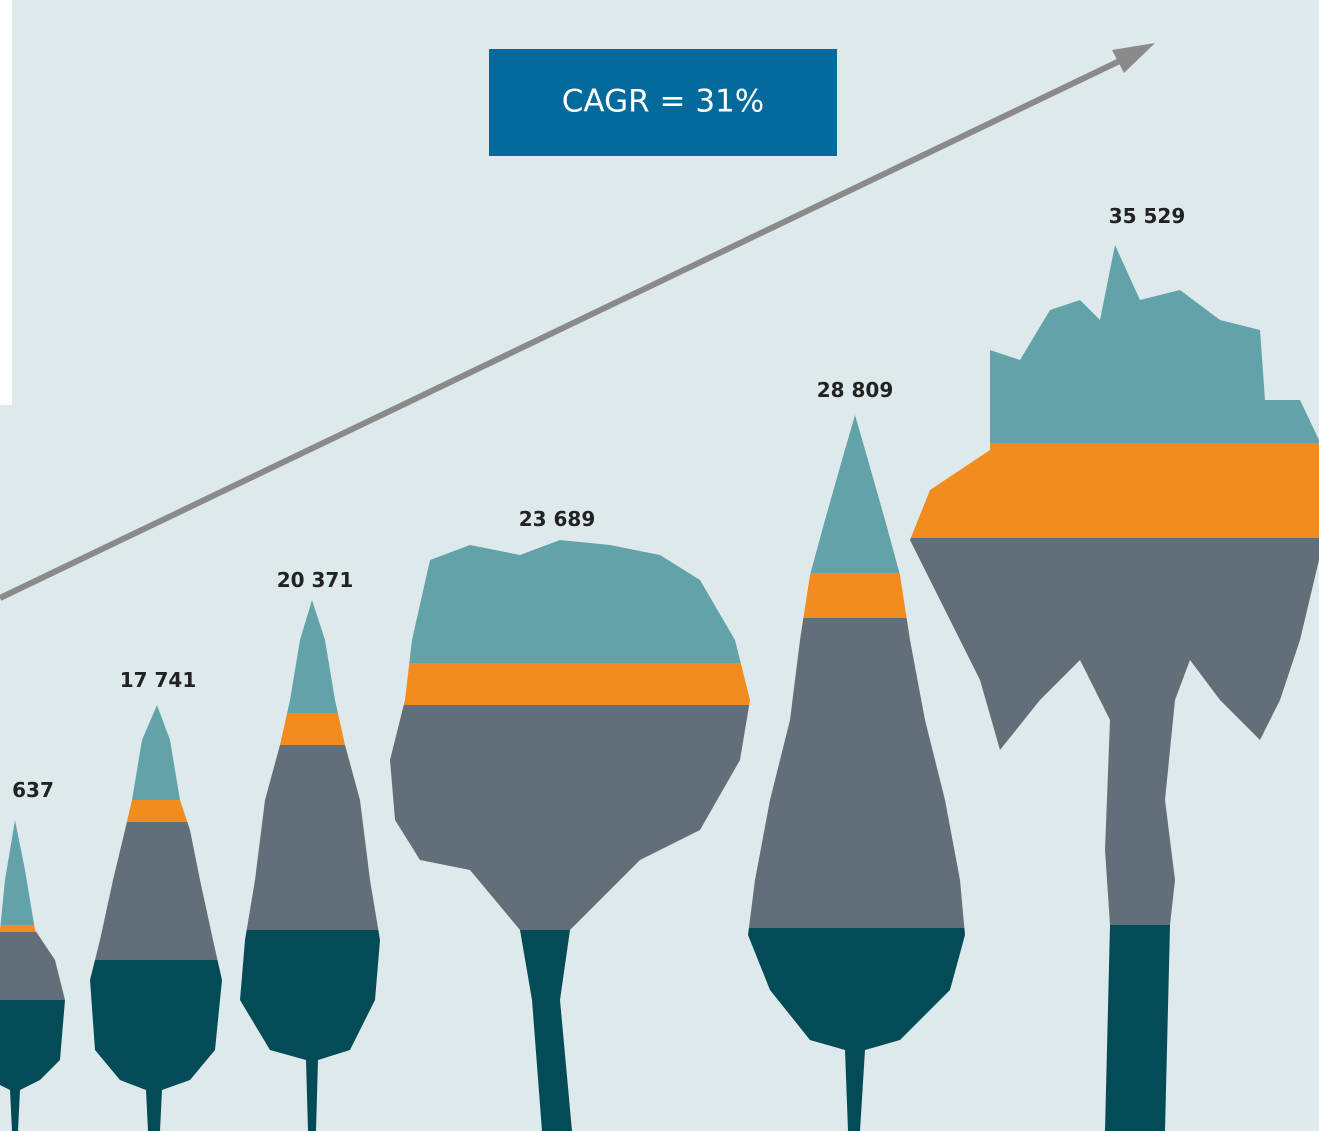 The width and height of the screenshot is (1319, 1131). Describe the element at coordinates (6, 202) in the screenshot. I see `margin` at that location.